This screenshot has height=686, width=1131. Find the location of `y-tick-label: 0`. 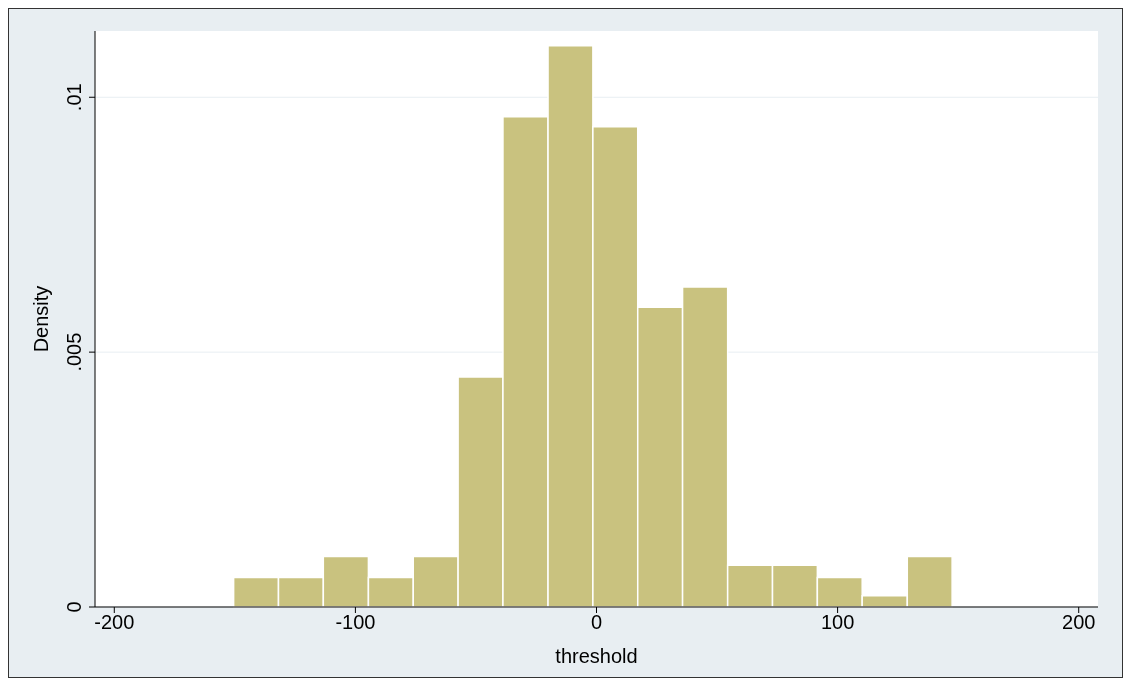

y-tick-label: 0 is located at coordinates (74, 607).